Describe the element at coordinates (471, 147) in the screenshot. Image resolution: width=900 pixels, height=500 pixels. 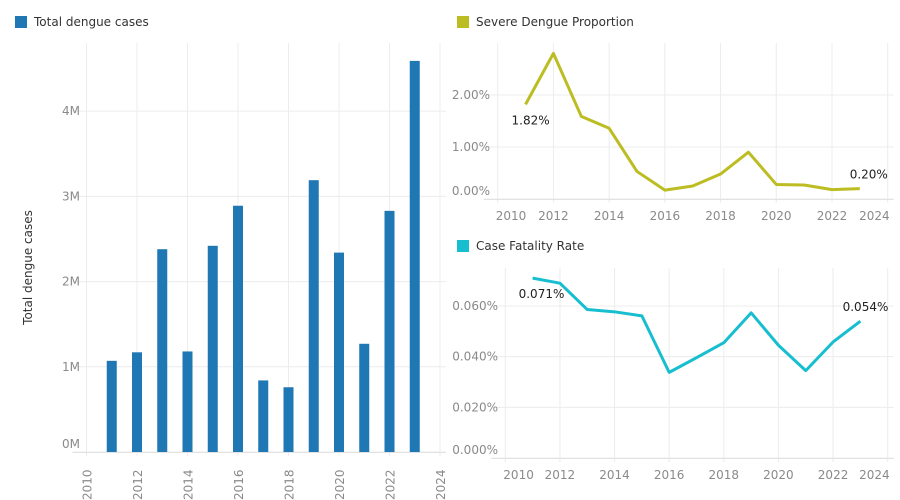
I see `y-tick-label: 1.00%` at that location.